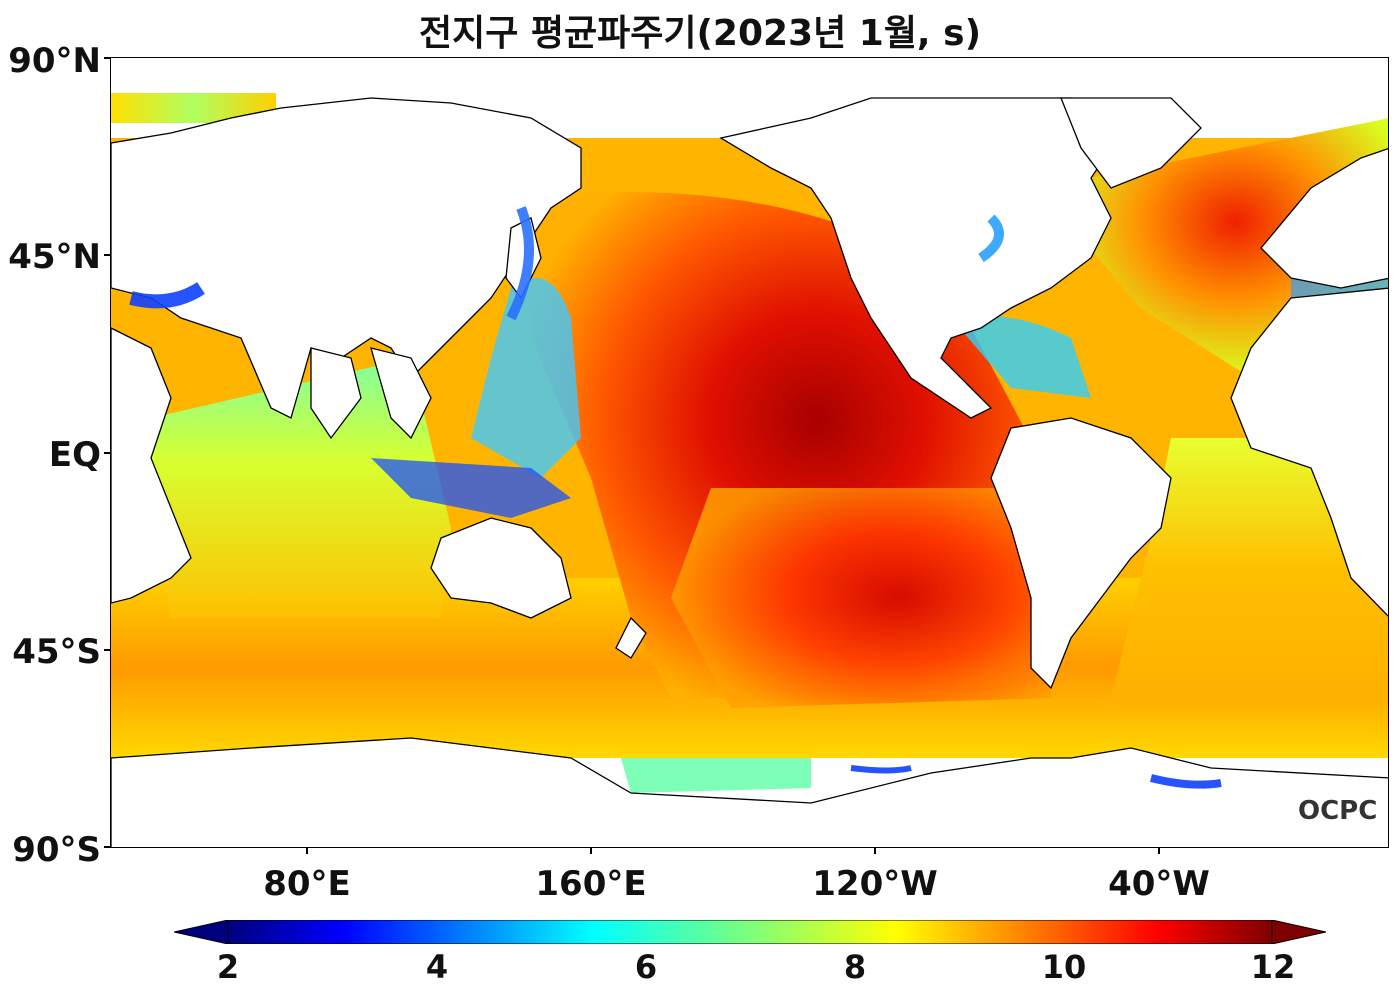 The image size is (1400, 1001). Describe the element at coordinates (1338, 811) in the screenshot. I see `ocpc-logo: OCPC` at that location.